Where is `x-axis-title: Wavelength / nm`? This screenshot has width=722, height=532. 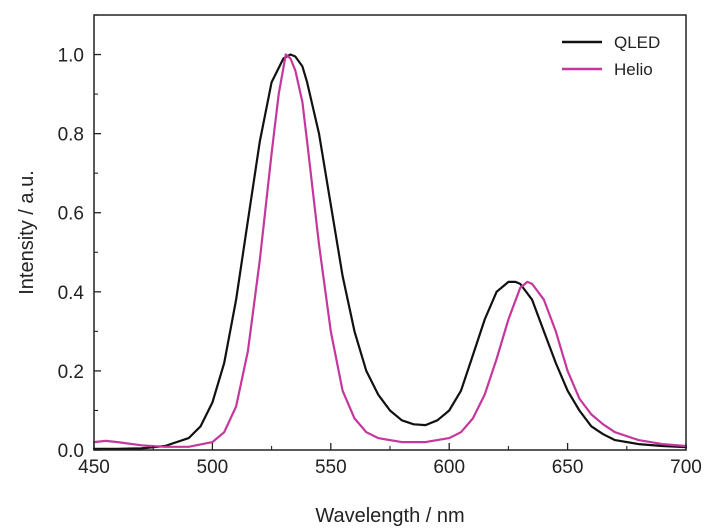
x-axis-title: Wavelength / nm is located at coordinates (389, 516).